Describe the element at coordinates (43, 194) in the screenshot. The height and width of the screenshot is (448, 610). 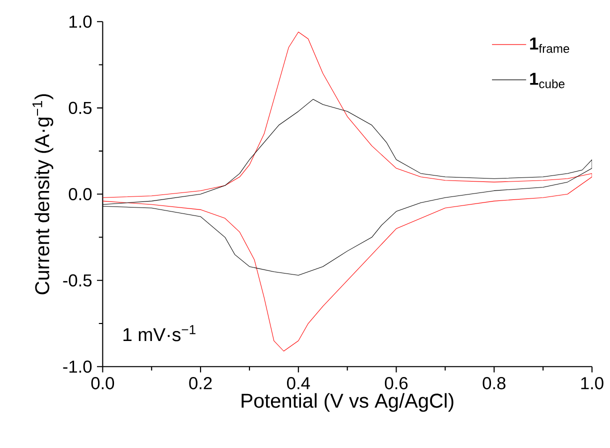
I see `y-axis-title: Current density (A·g$^{−1}$)` at that location.